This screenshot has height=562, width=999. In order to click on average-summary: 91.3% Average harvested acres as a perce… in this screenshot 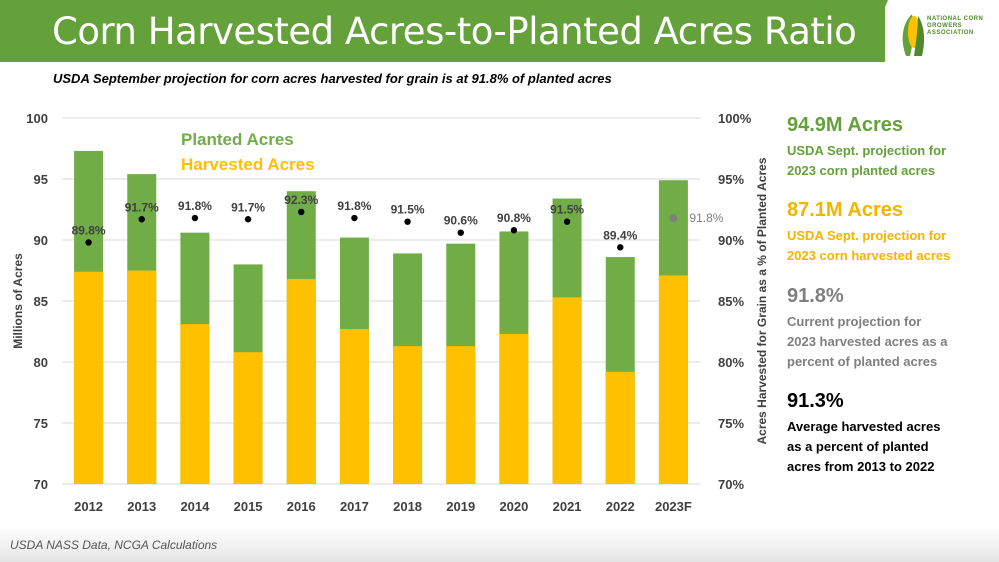, I will do `click(863, 433)`.